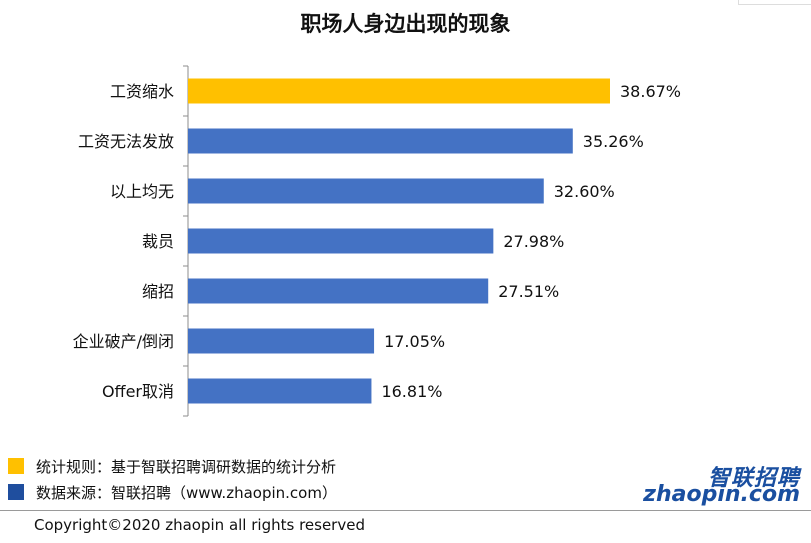 The width and height of the screenshot is (811, 543). I want to click on legend-item-source: 数据来源：智联招聘（www.zhaopin.com）, so click(172, 492).